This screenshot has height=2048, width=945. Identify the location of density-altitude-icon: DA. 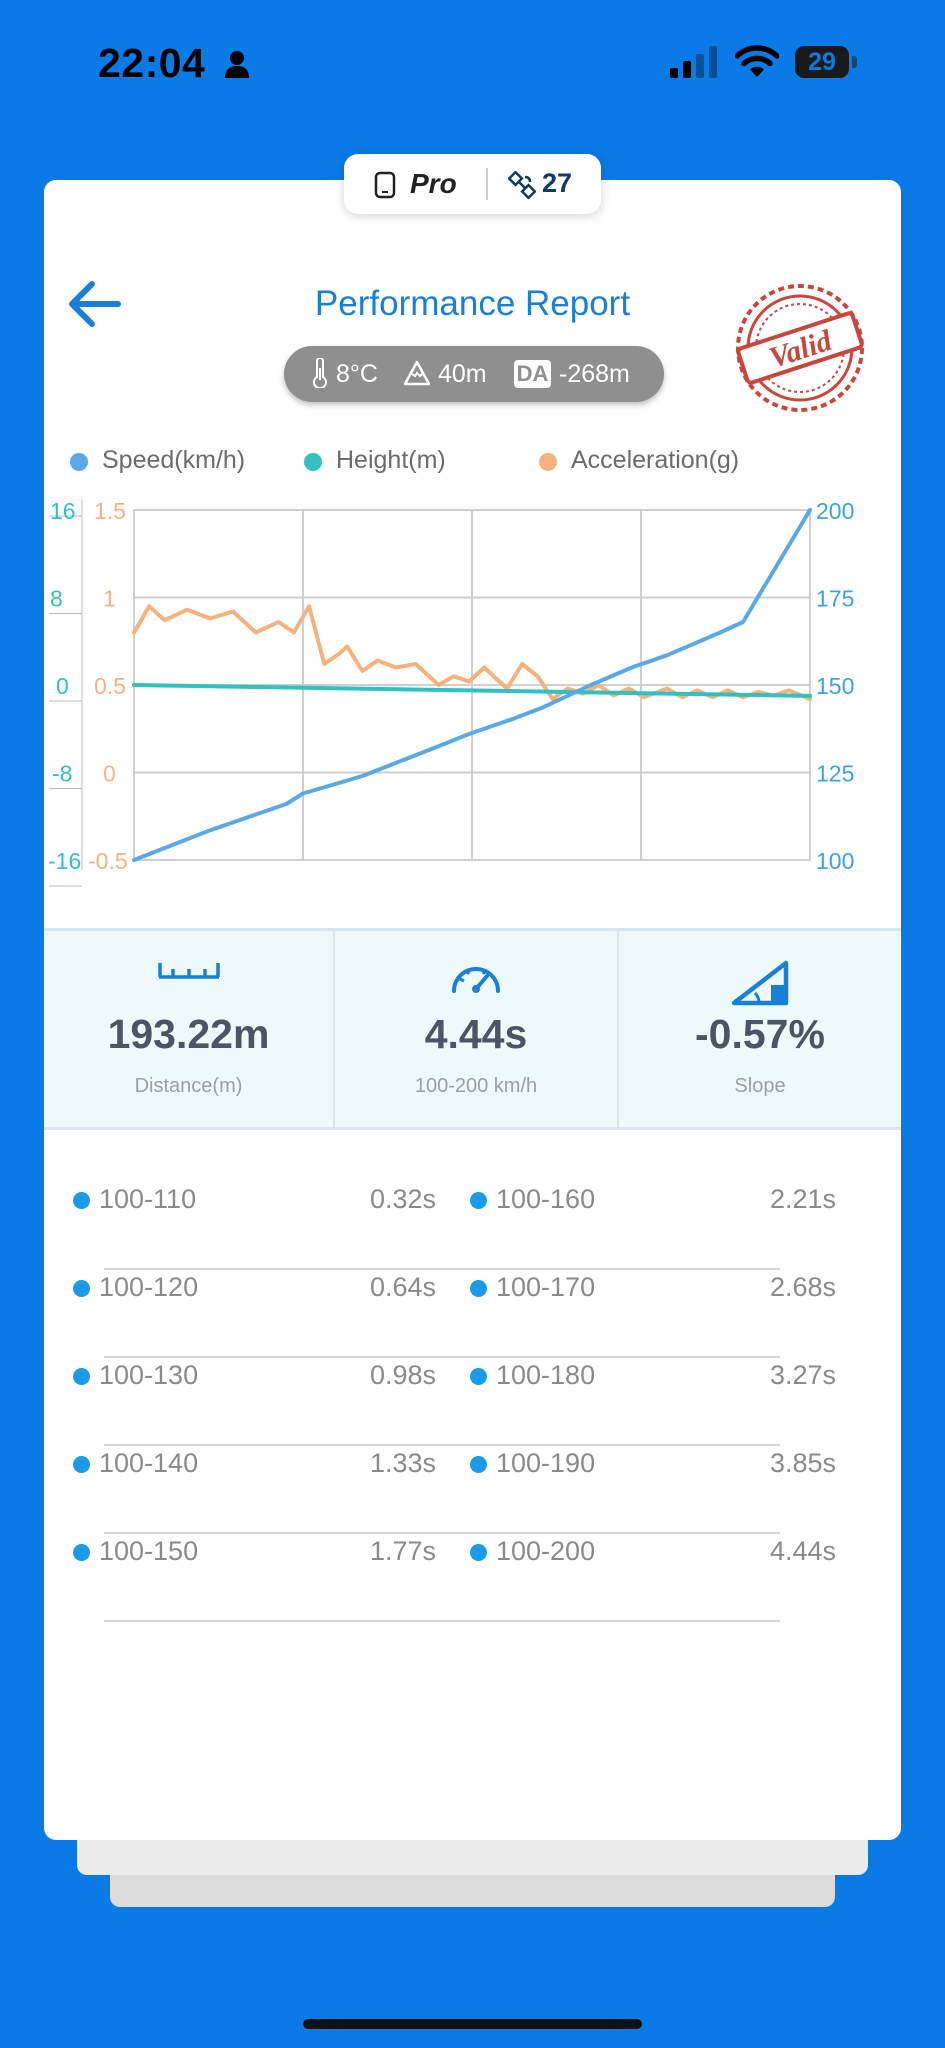
(532, 374).